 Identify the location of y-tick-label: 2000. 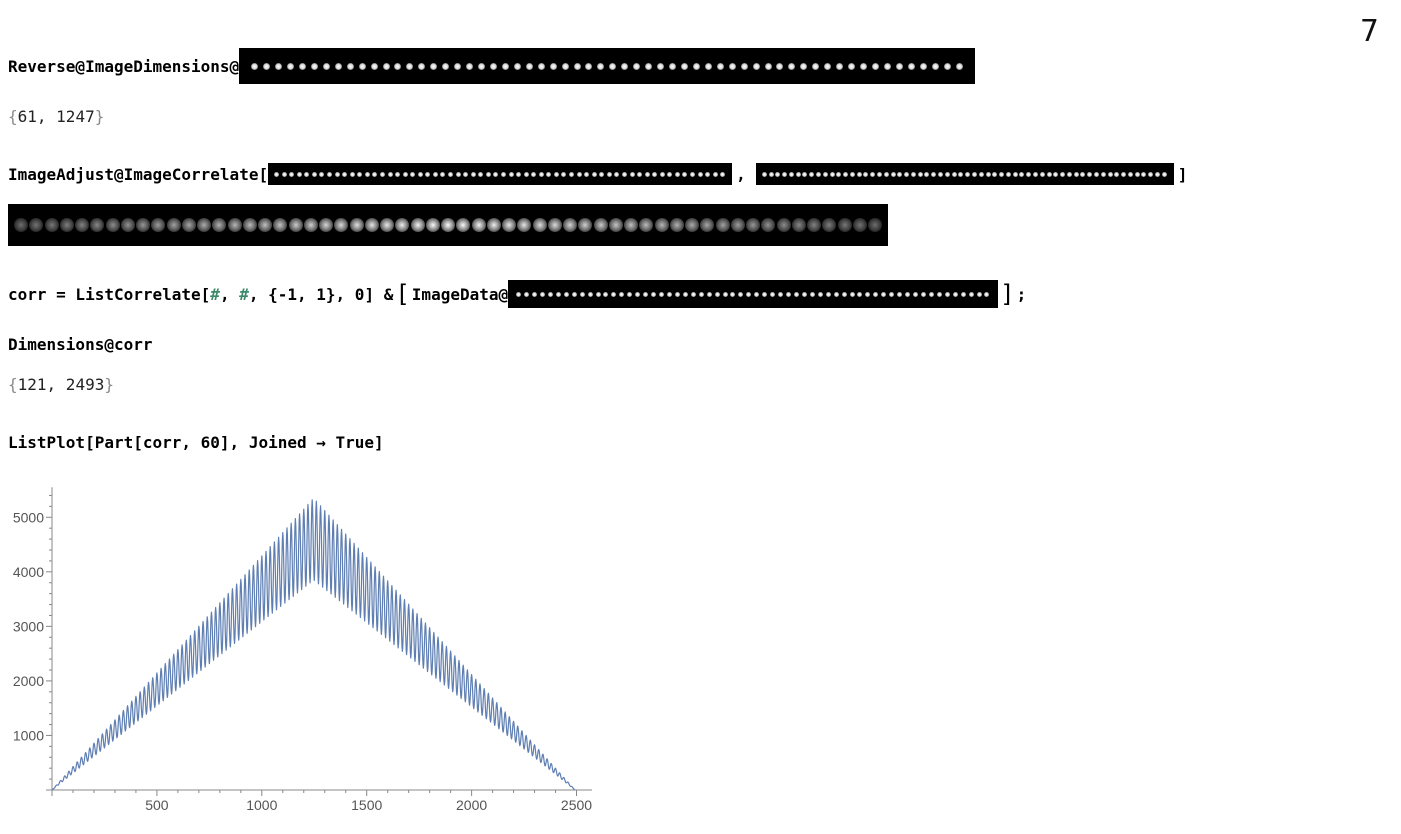
(28, 681).